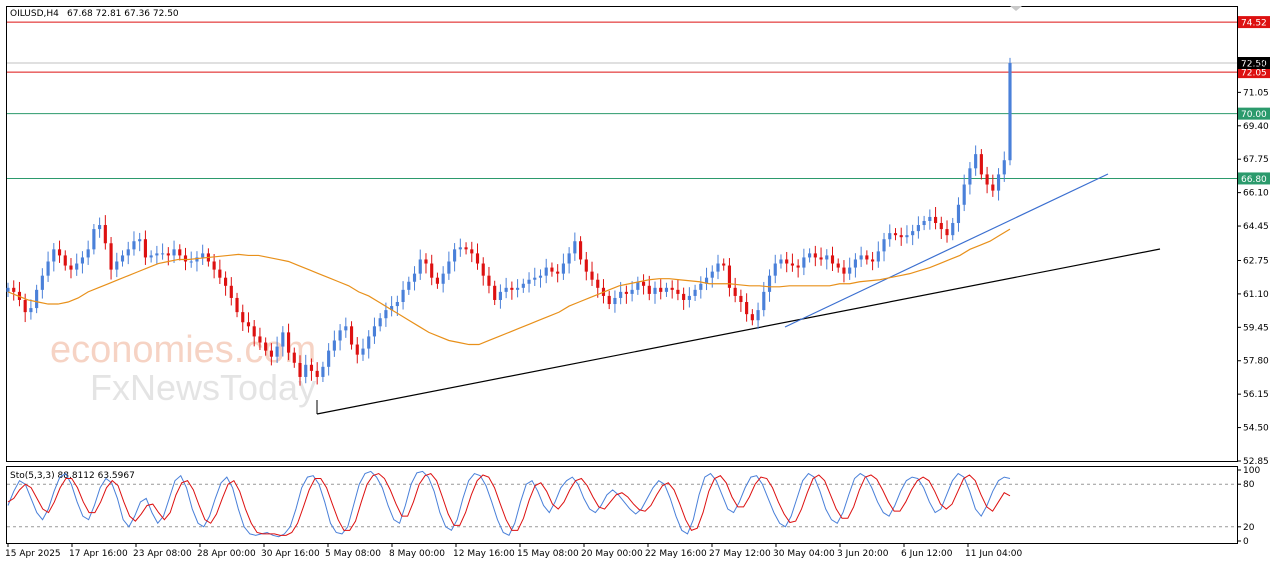 This screenshot has height=567, width=1280. What do you see at coordinates (1246, 542) in the screenshot?
I see `stoch-y-tick-label: 0` at bounding box center [1246, 542].